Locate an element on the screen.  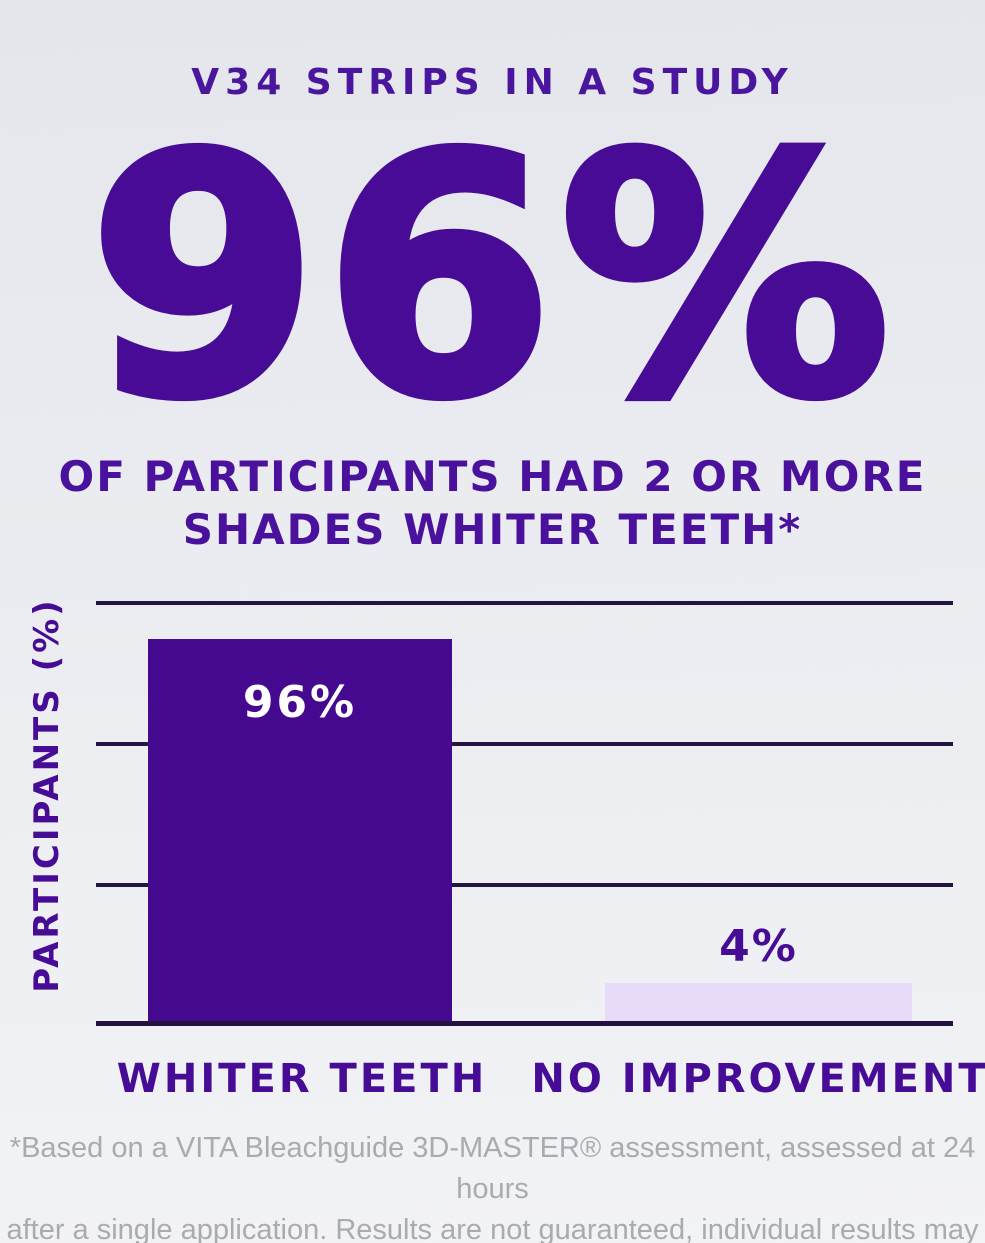
x-axis-baseline is located at coordinates (524, 1023).